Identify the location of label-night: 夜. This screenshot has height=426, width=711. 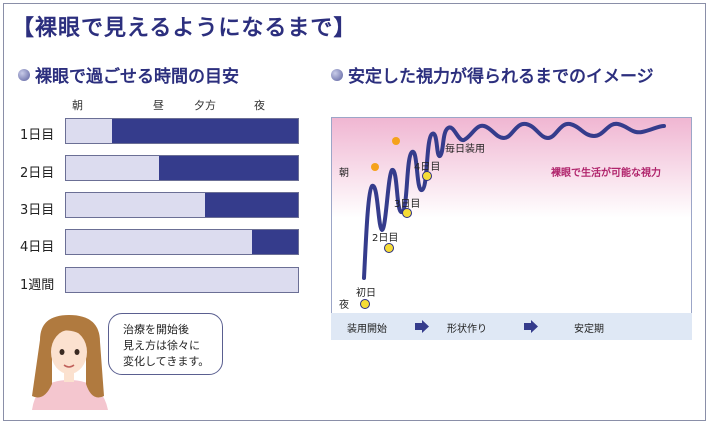
(344, 305).